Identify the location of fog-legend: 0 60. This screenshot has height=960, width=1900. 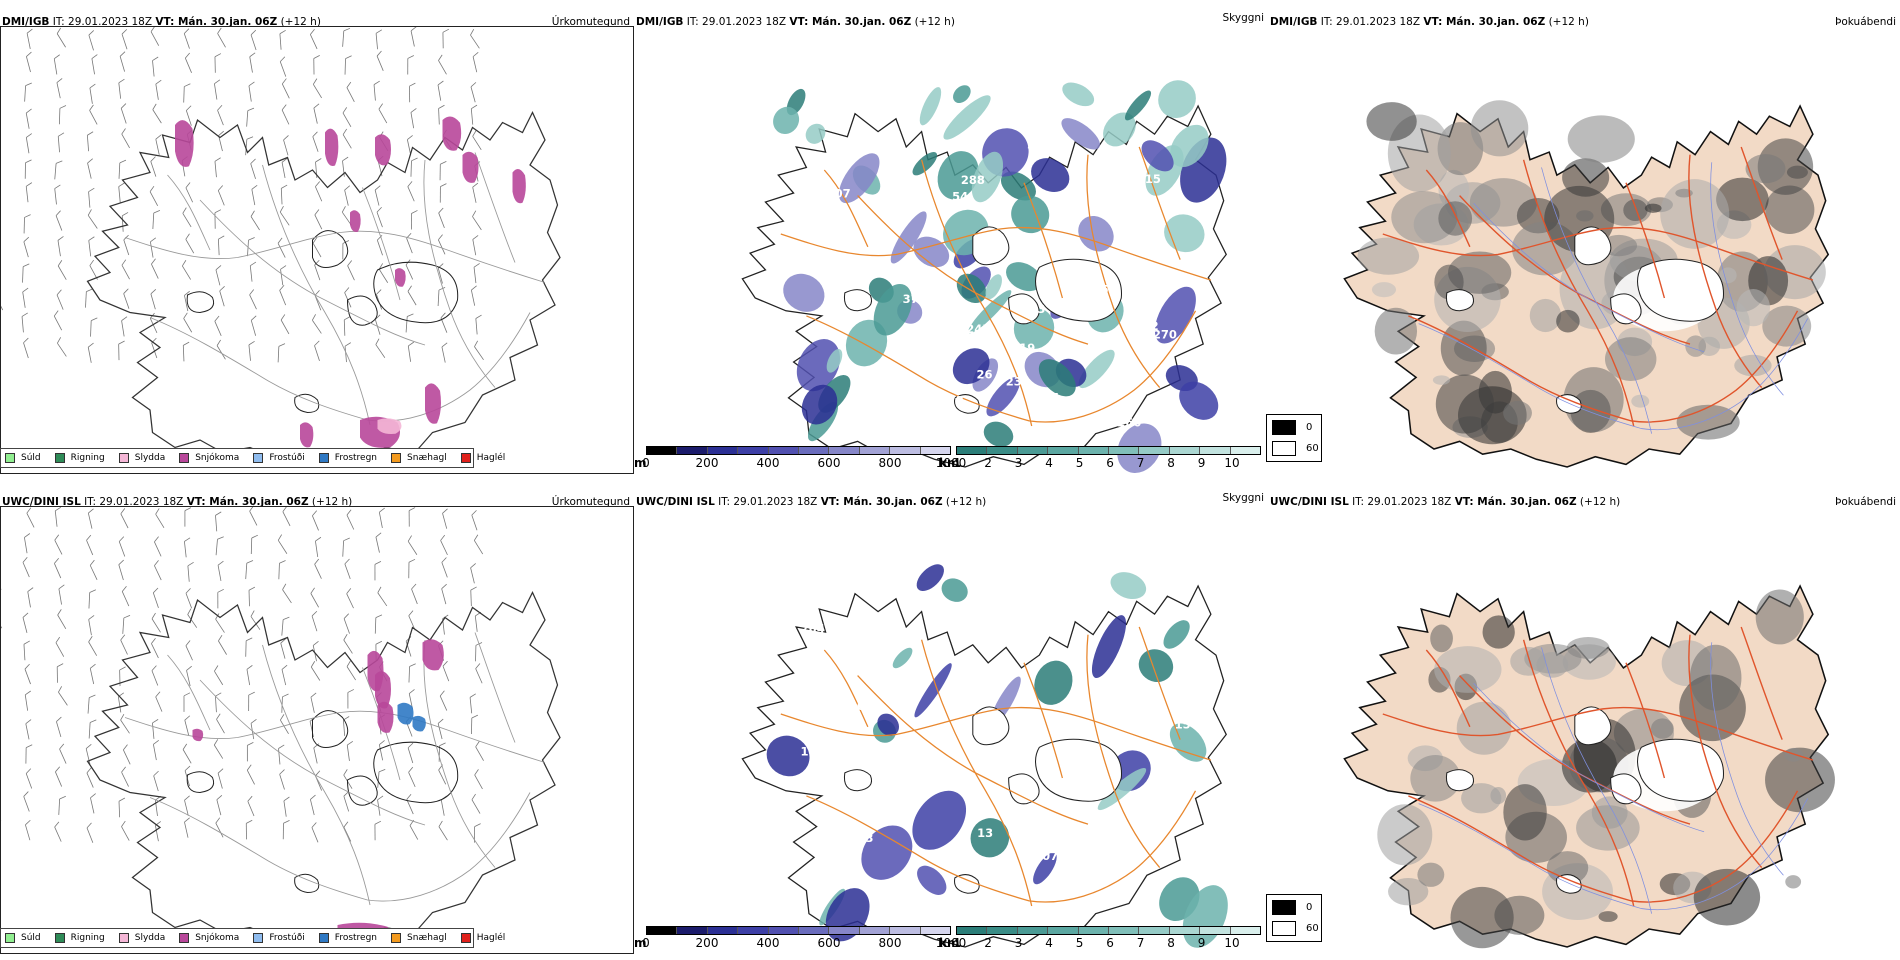
(1294, 438).